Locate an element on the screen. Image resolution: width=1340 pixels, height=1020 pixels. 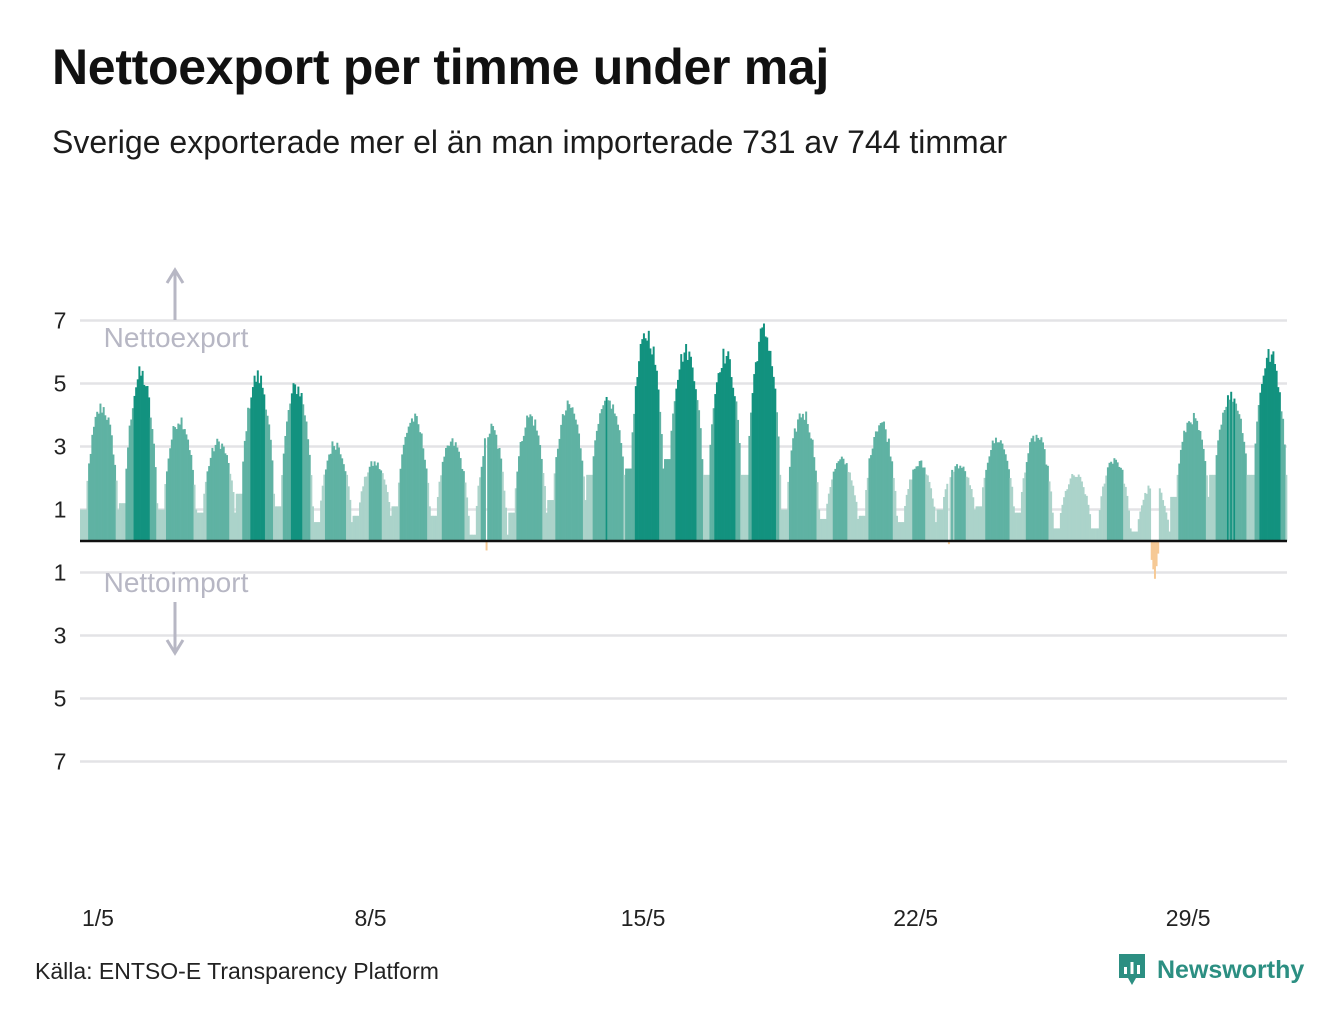
up-arrowhead-icon is located at coordinates (175, 275).